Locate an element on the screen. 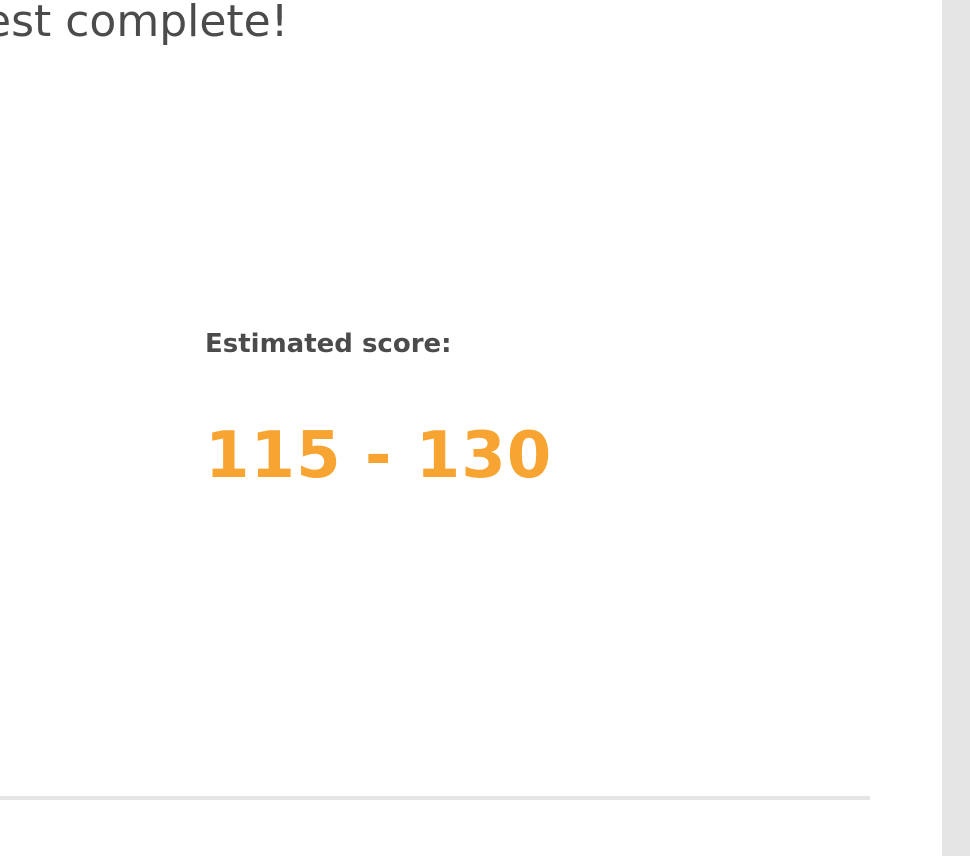  page-heading: est complete! is located at coordinates (144, 23).